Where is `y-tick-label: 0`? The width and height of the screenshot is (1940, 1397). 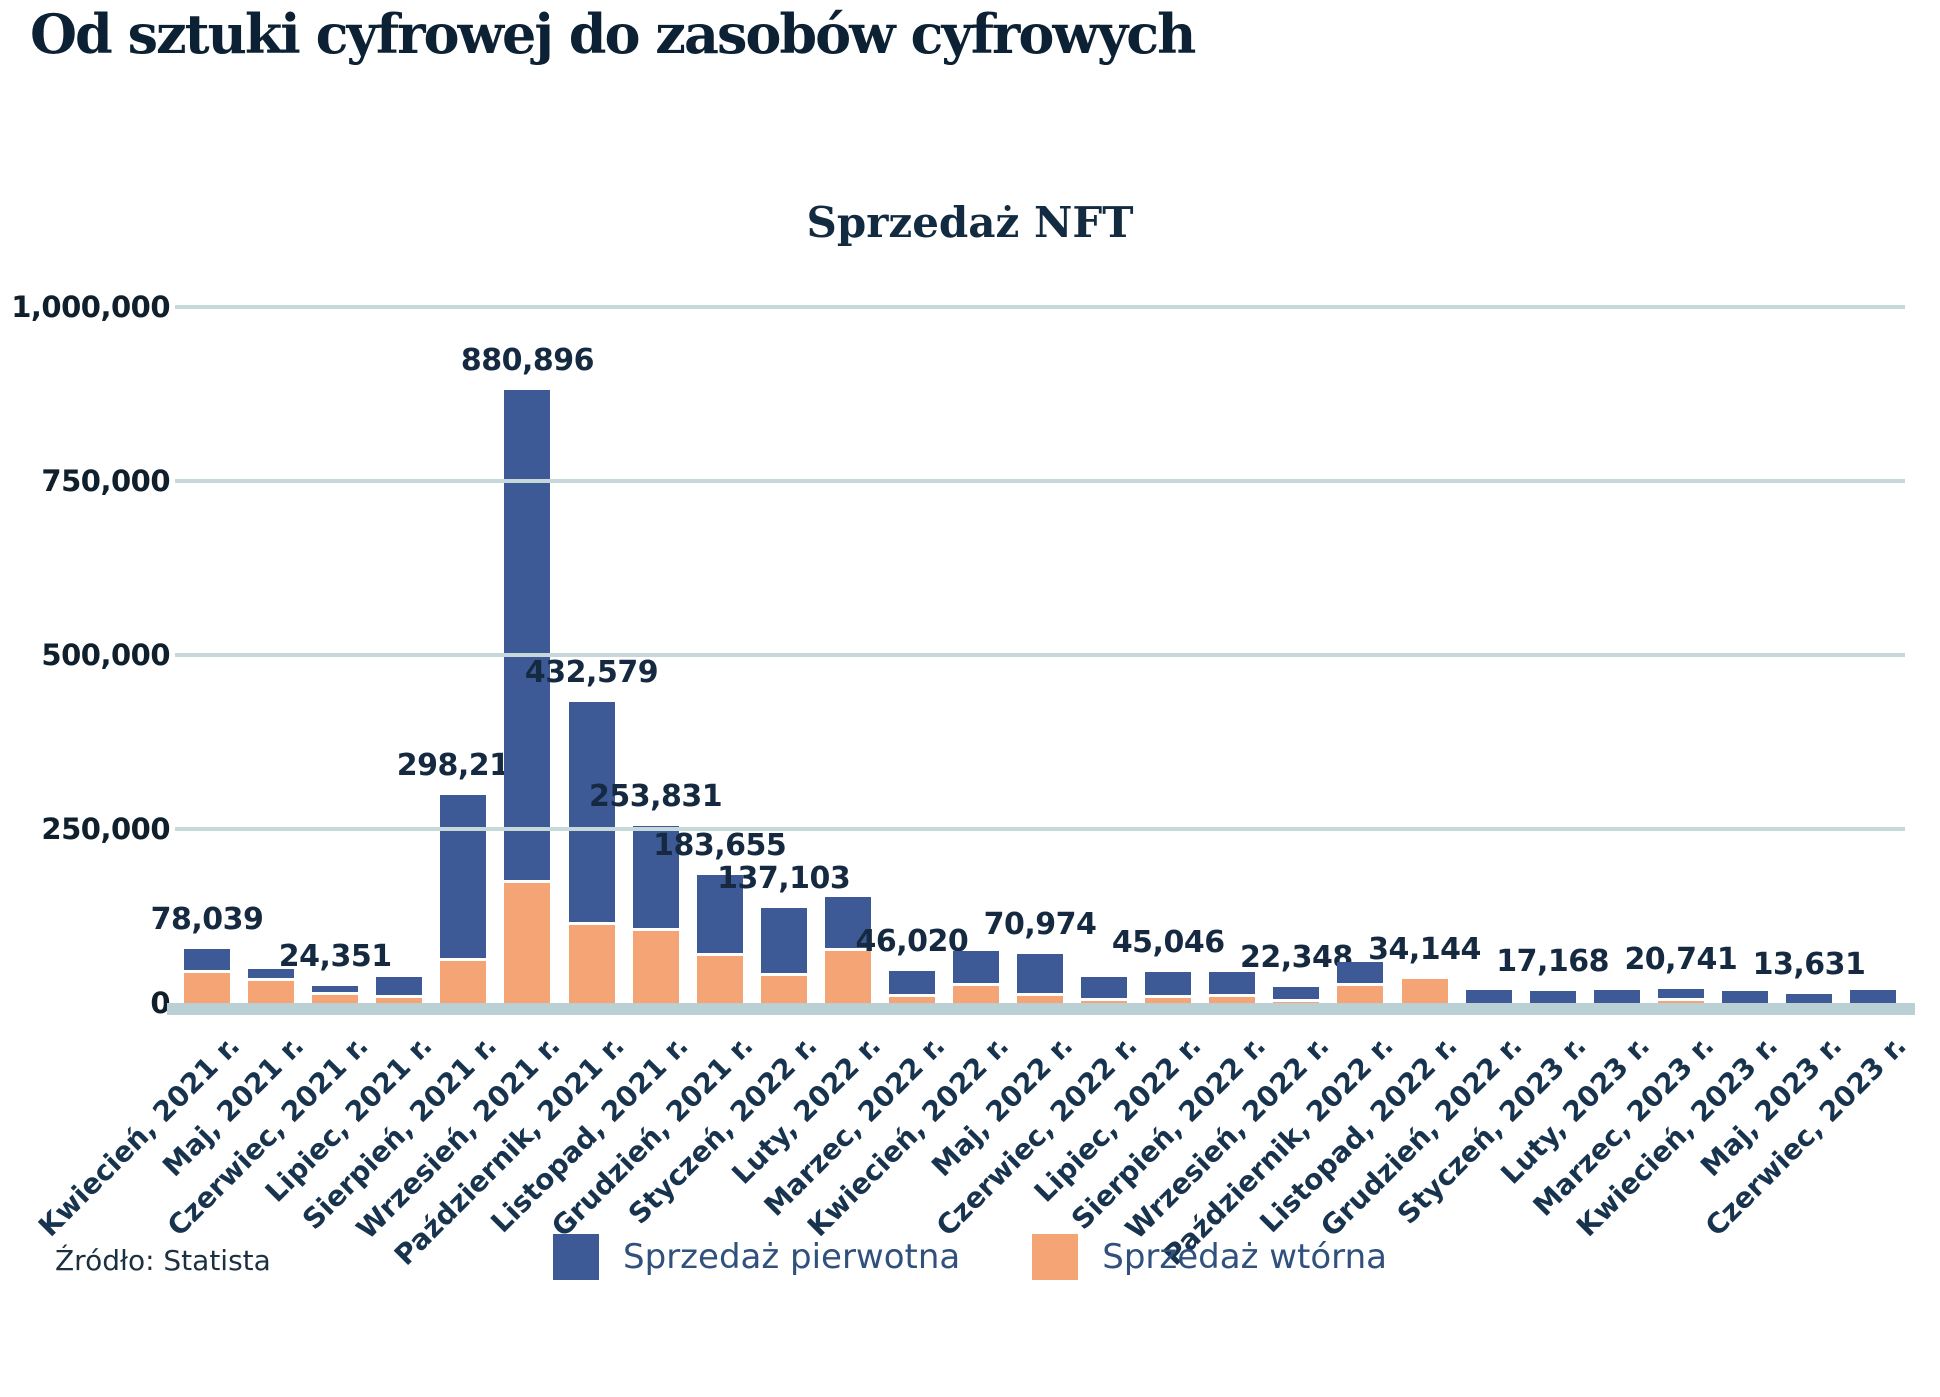
y-tick-label: 0 is located at coordinates (160, 1003).